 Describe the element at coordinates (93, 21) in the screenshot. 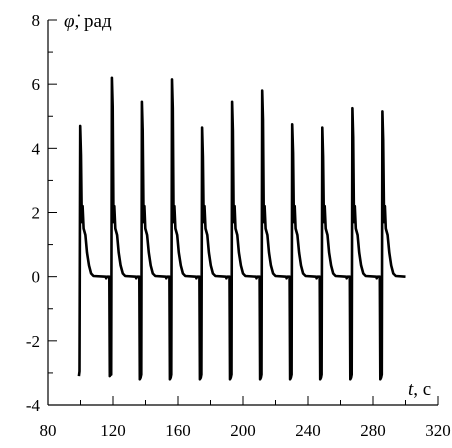

I see `y-axis-unit: , рад` at that location.